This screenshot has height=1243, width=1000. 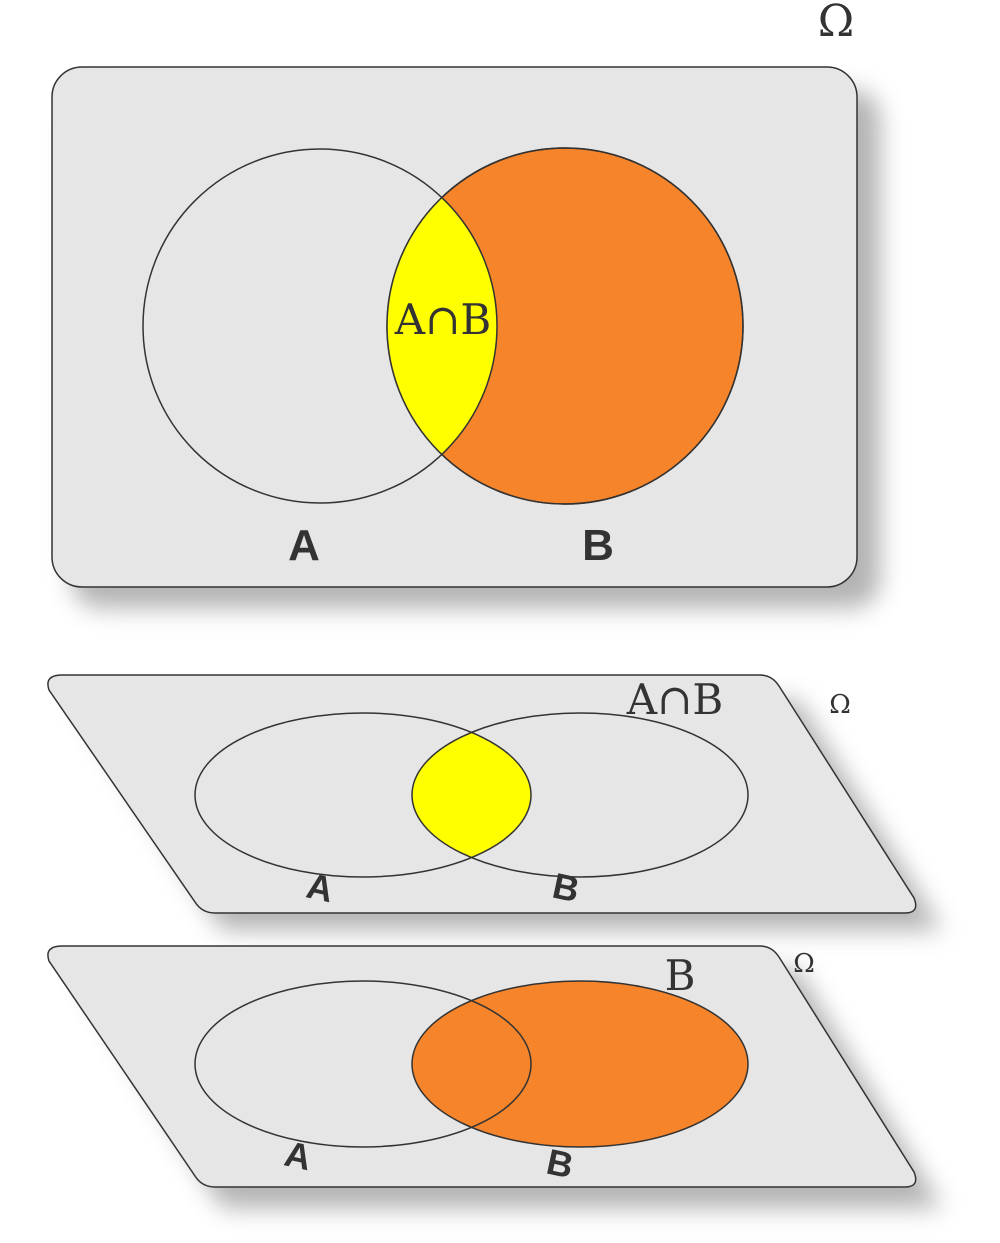 What do you see at coordinates (363, 795) in the screenshot?
I see `middle-set-a-ellipse` at bounding box center [363, 795].